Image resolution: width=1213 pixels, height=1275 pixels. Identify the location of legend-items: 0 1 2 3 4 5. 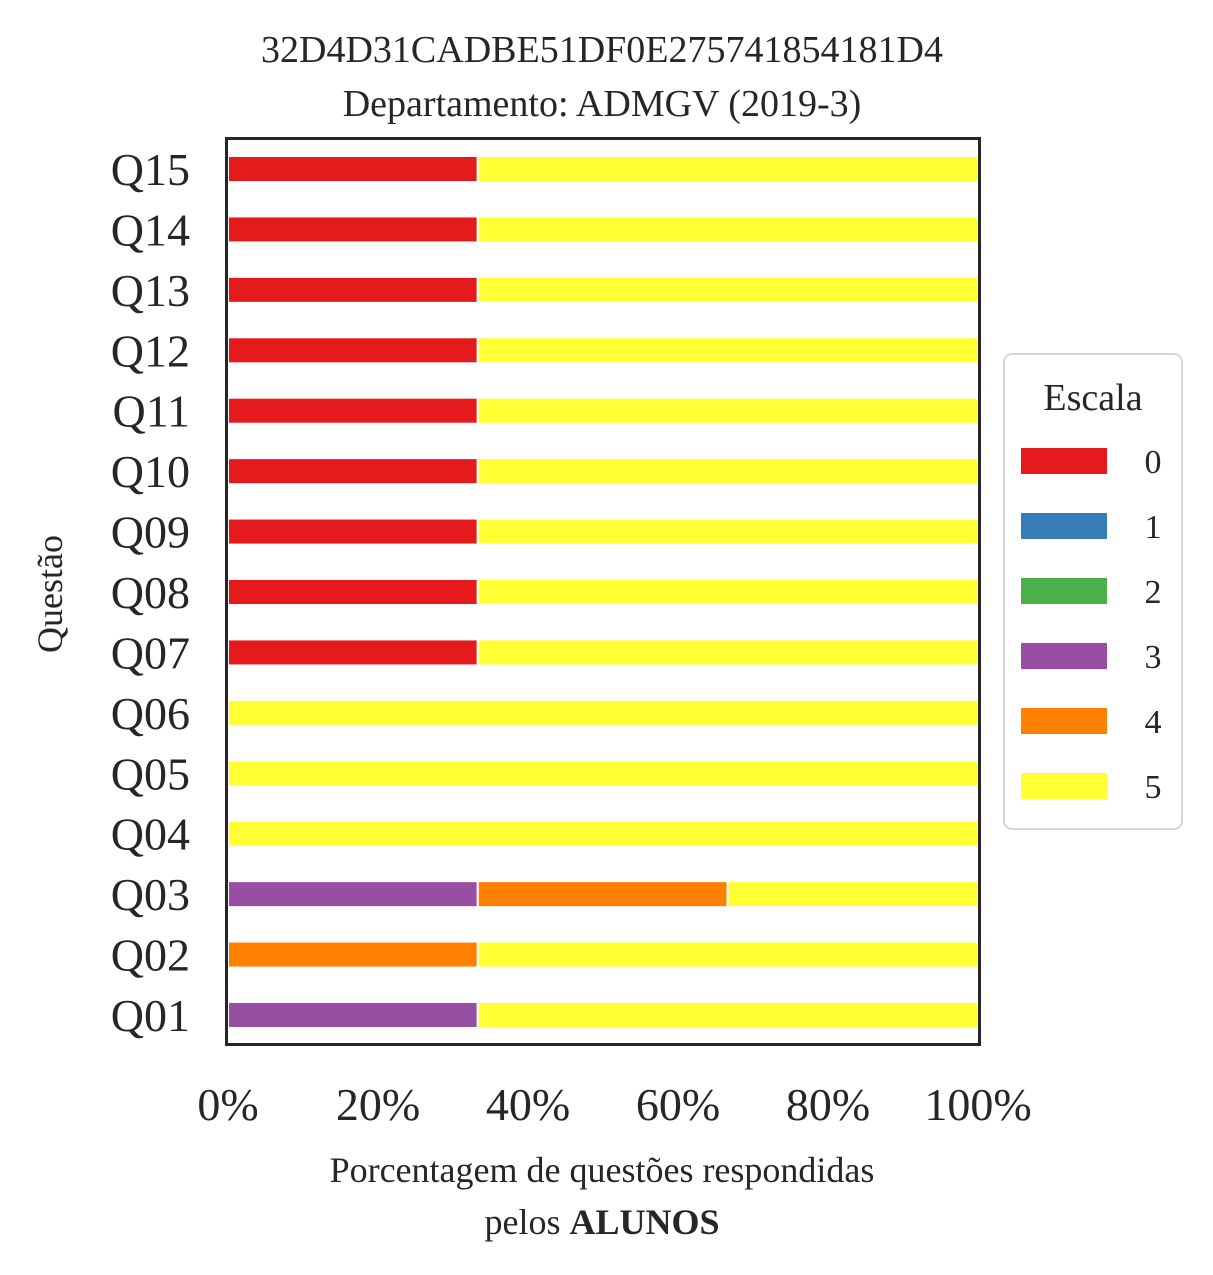
(1091, 625).